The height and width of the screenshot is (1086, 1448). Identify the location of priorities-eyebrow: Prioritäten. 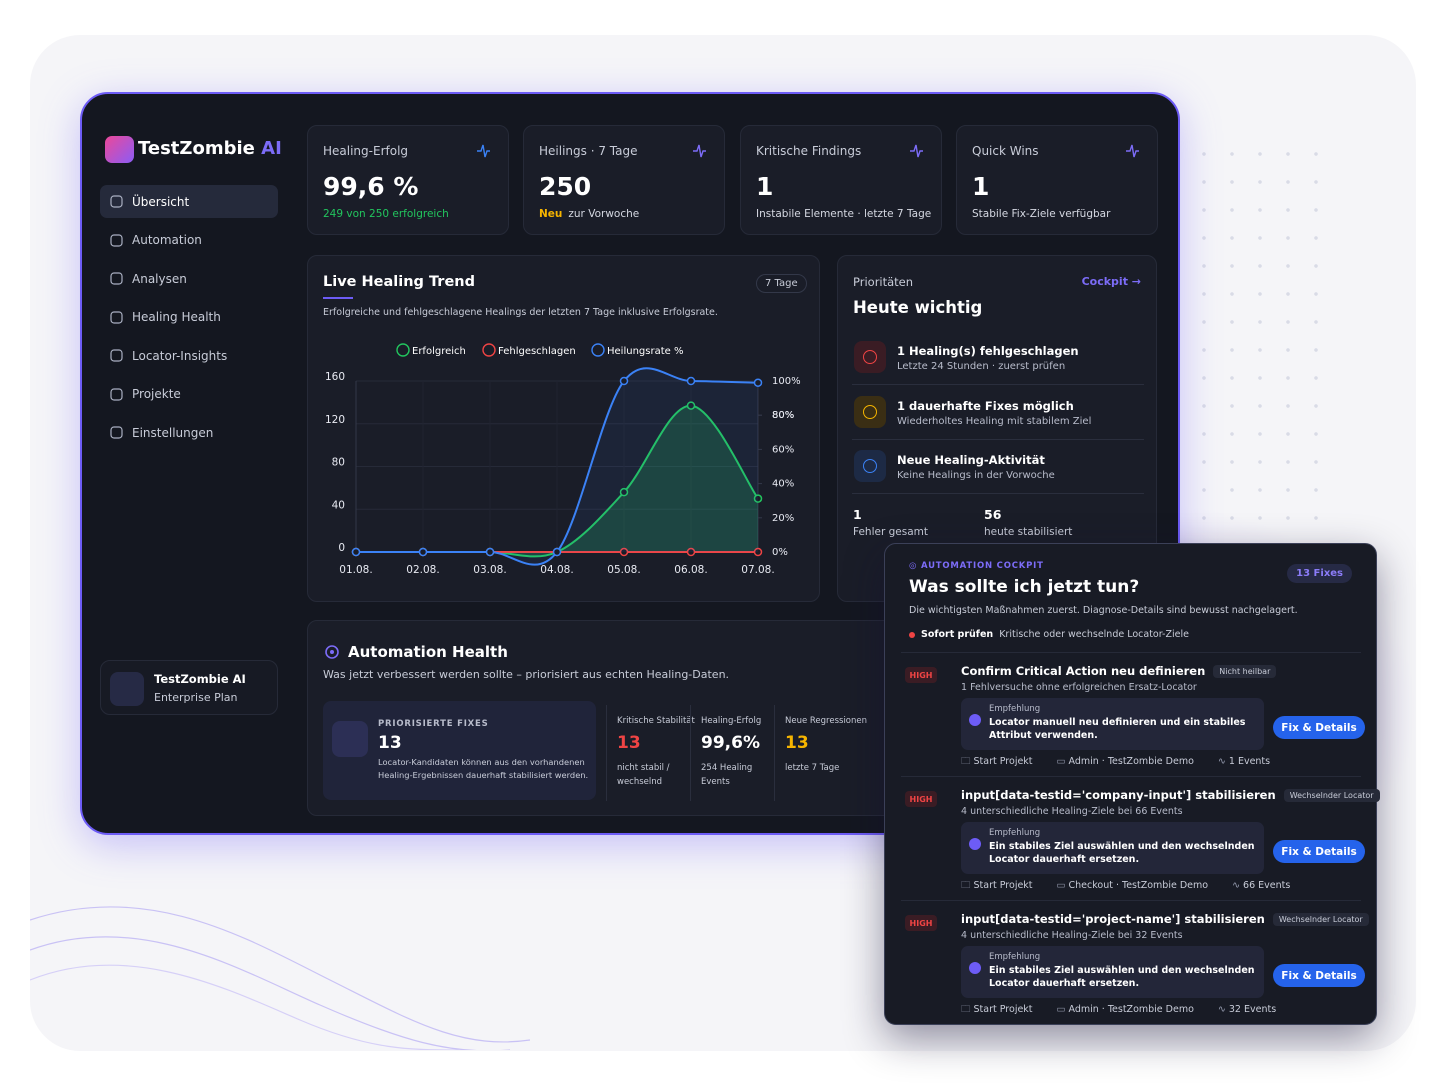
(883, 282).